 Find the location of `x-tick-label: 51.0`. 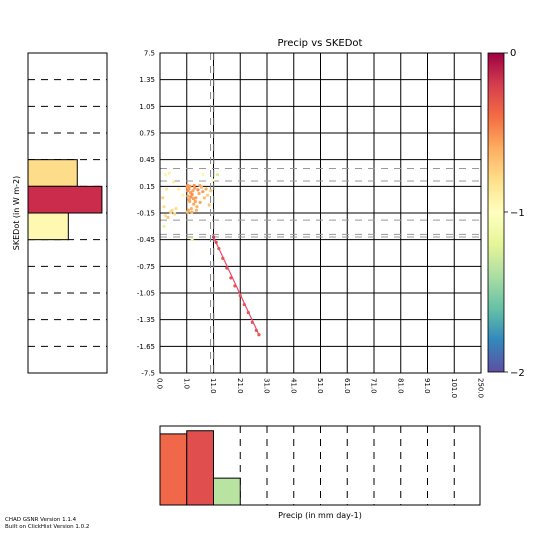

x-tick-label: 51.0 is located at coordinates (320, 386).